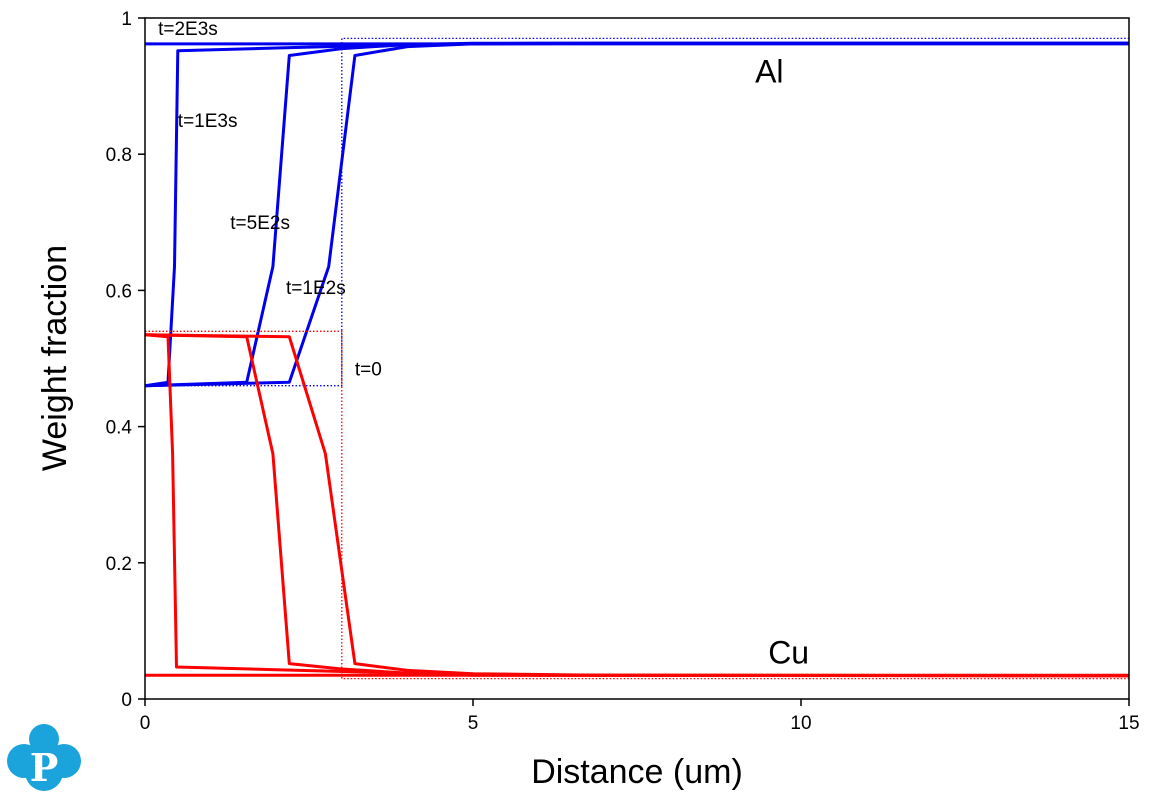 Image resolution: width=1154 pixels, height=801 pixels. Describe the element at coordinates (44, 767) in the screenshot. I see `logo-letter: P` at that location.